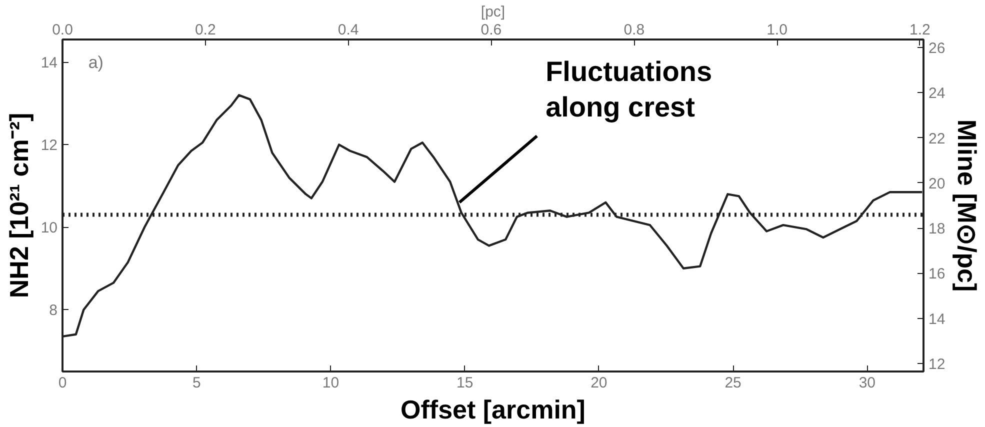 The height and width of the screenshot is (427, 985). What do you see at coordinates (491, 30) in the screenshot?
I see `x2-tick-label: 0.6` at bounding box center [491, 30].